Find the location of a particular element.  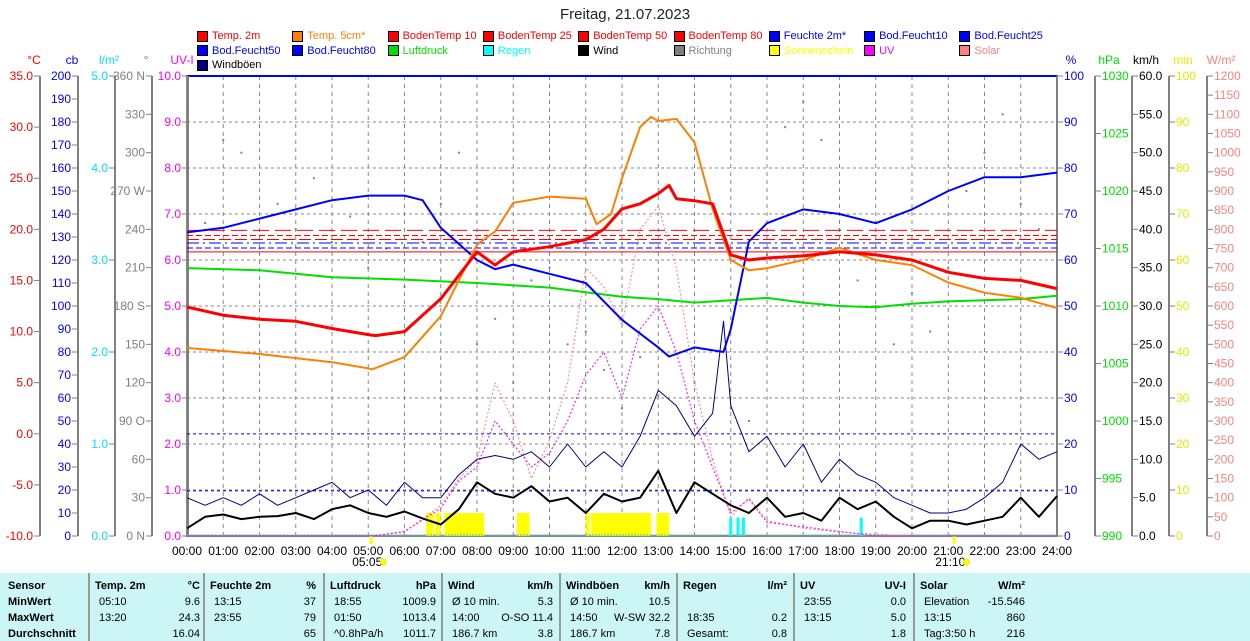

x-tick-label: 14:00 is located at coordinates (694, 551).